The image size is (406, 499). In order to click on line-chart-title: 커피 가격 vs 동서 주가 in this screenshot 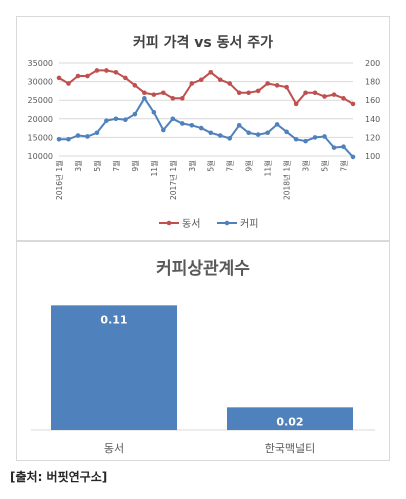, I will do `click(203, 42)`.